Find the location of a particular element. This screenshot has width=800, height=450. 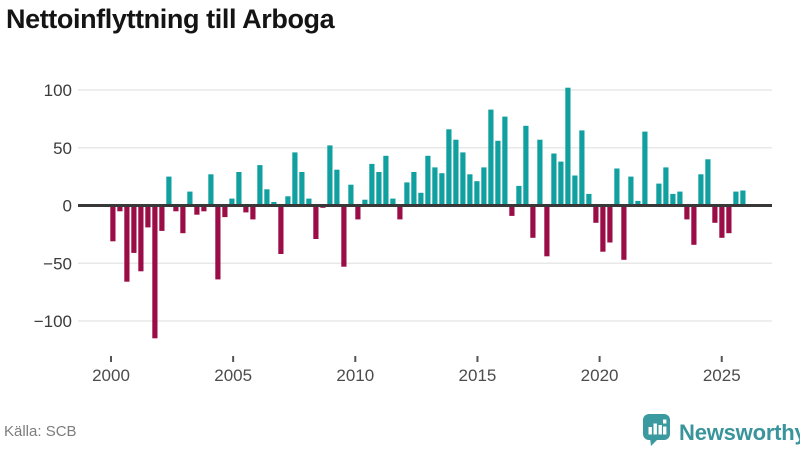

newsworthy-logo-icon is located at coordinates (656, 431).